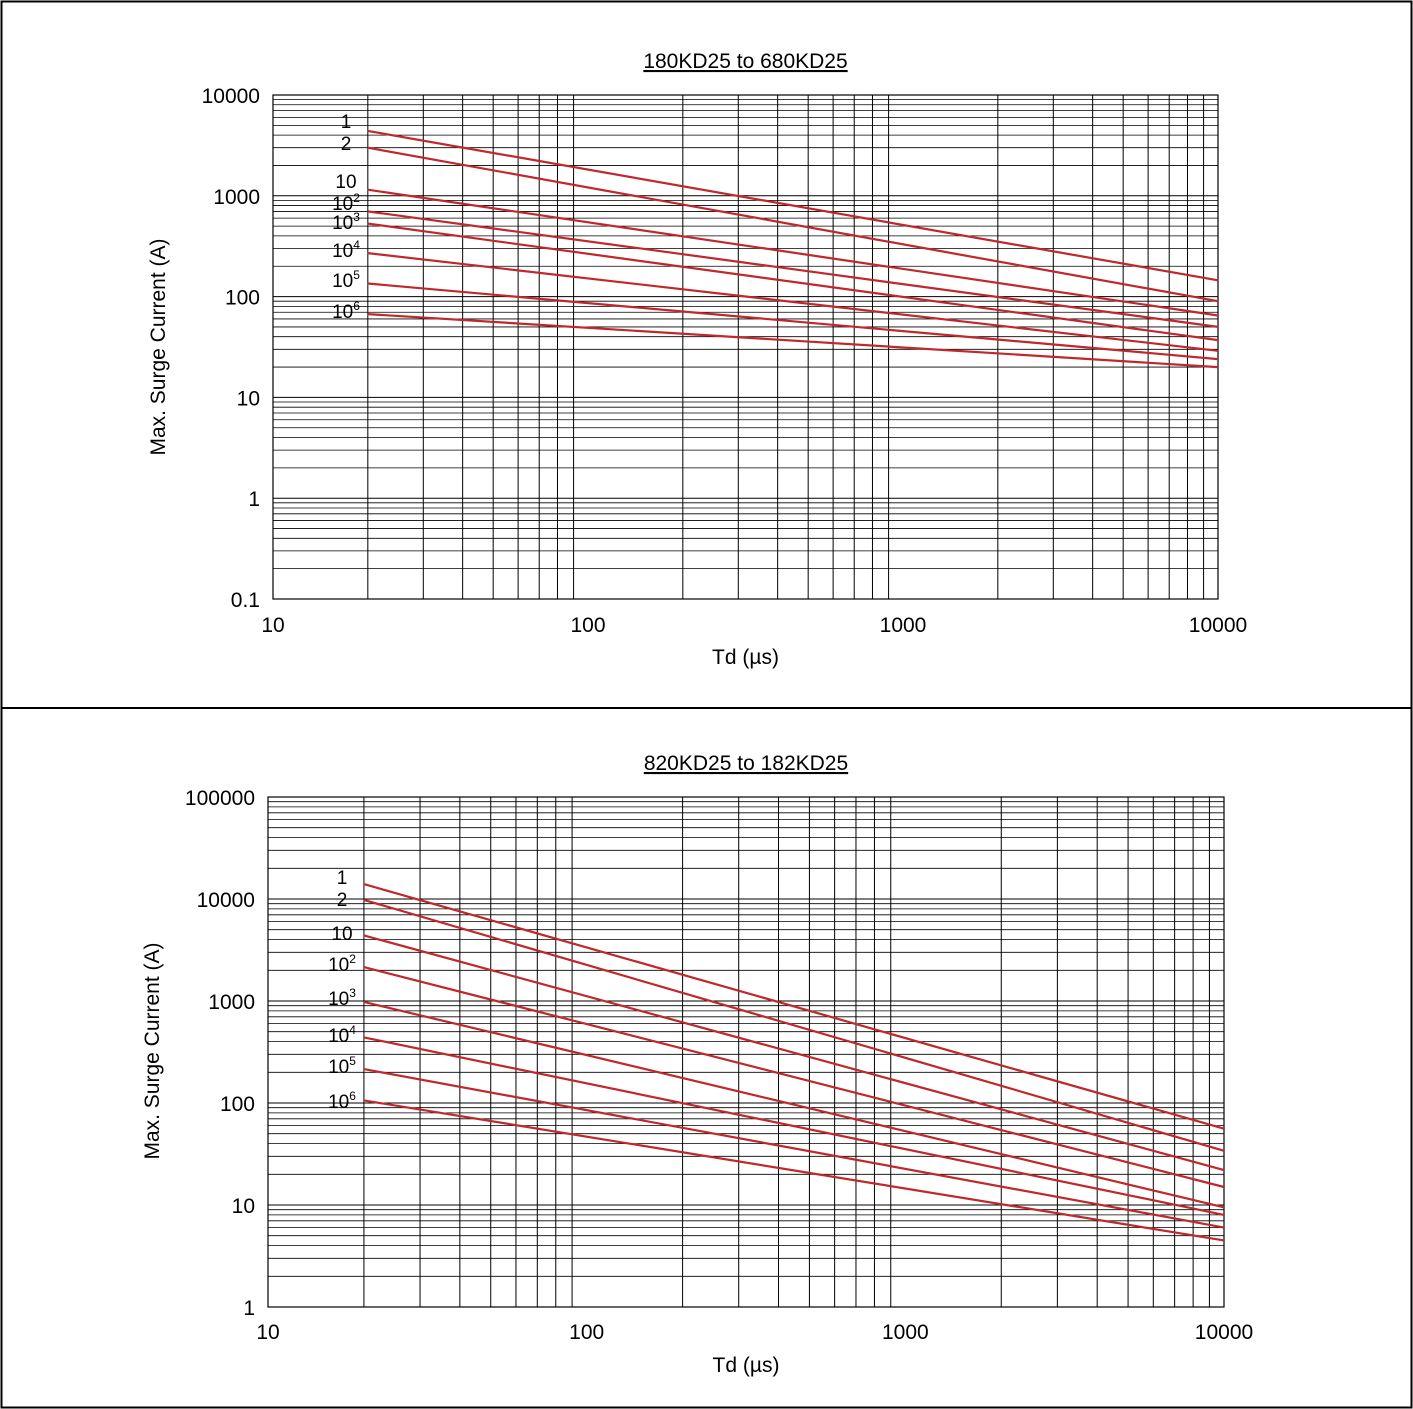 The width and height of the screenshot is (1413, 1409). I want to click on chart-title: 820KD25 to 182KD25, so click(746, 763).